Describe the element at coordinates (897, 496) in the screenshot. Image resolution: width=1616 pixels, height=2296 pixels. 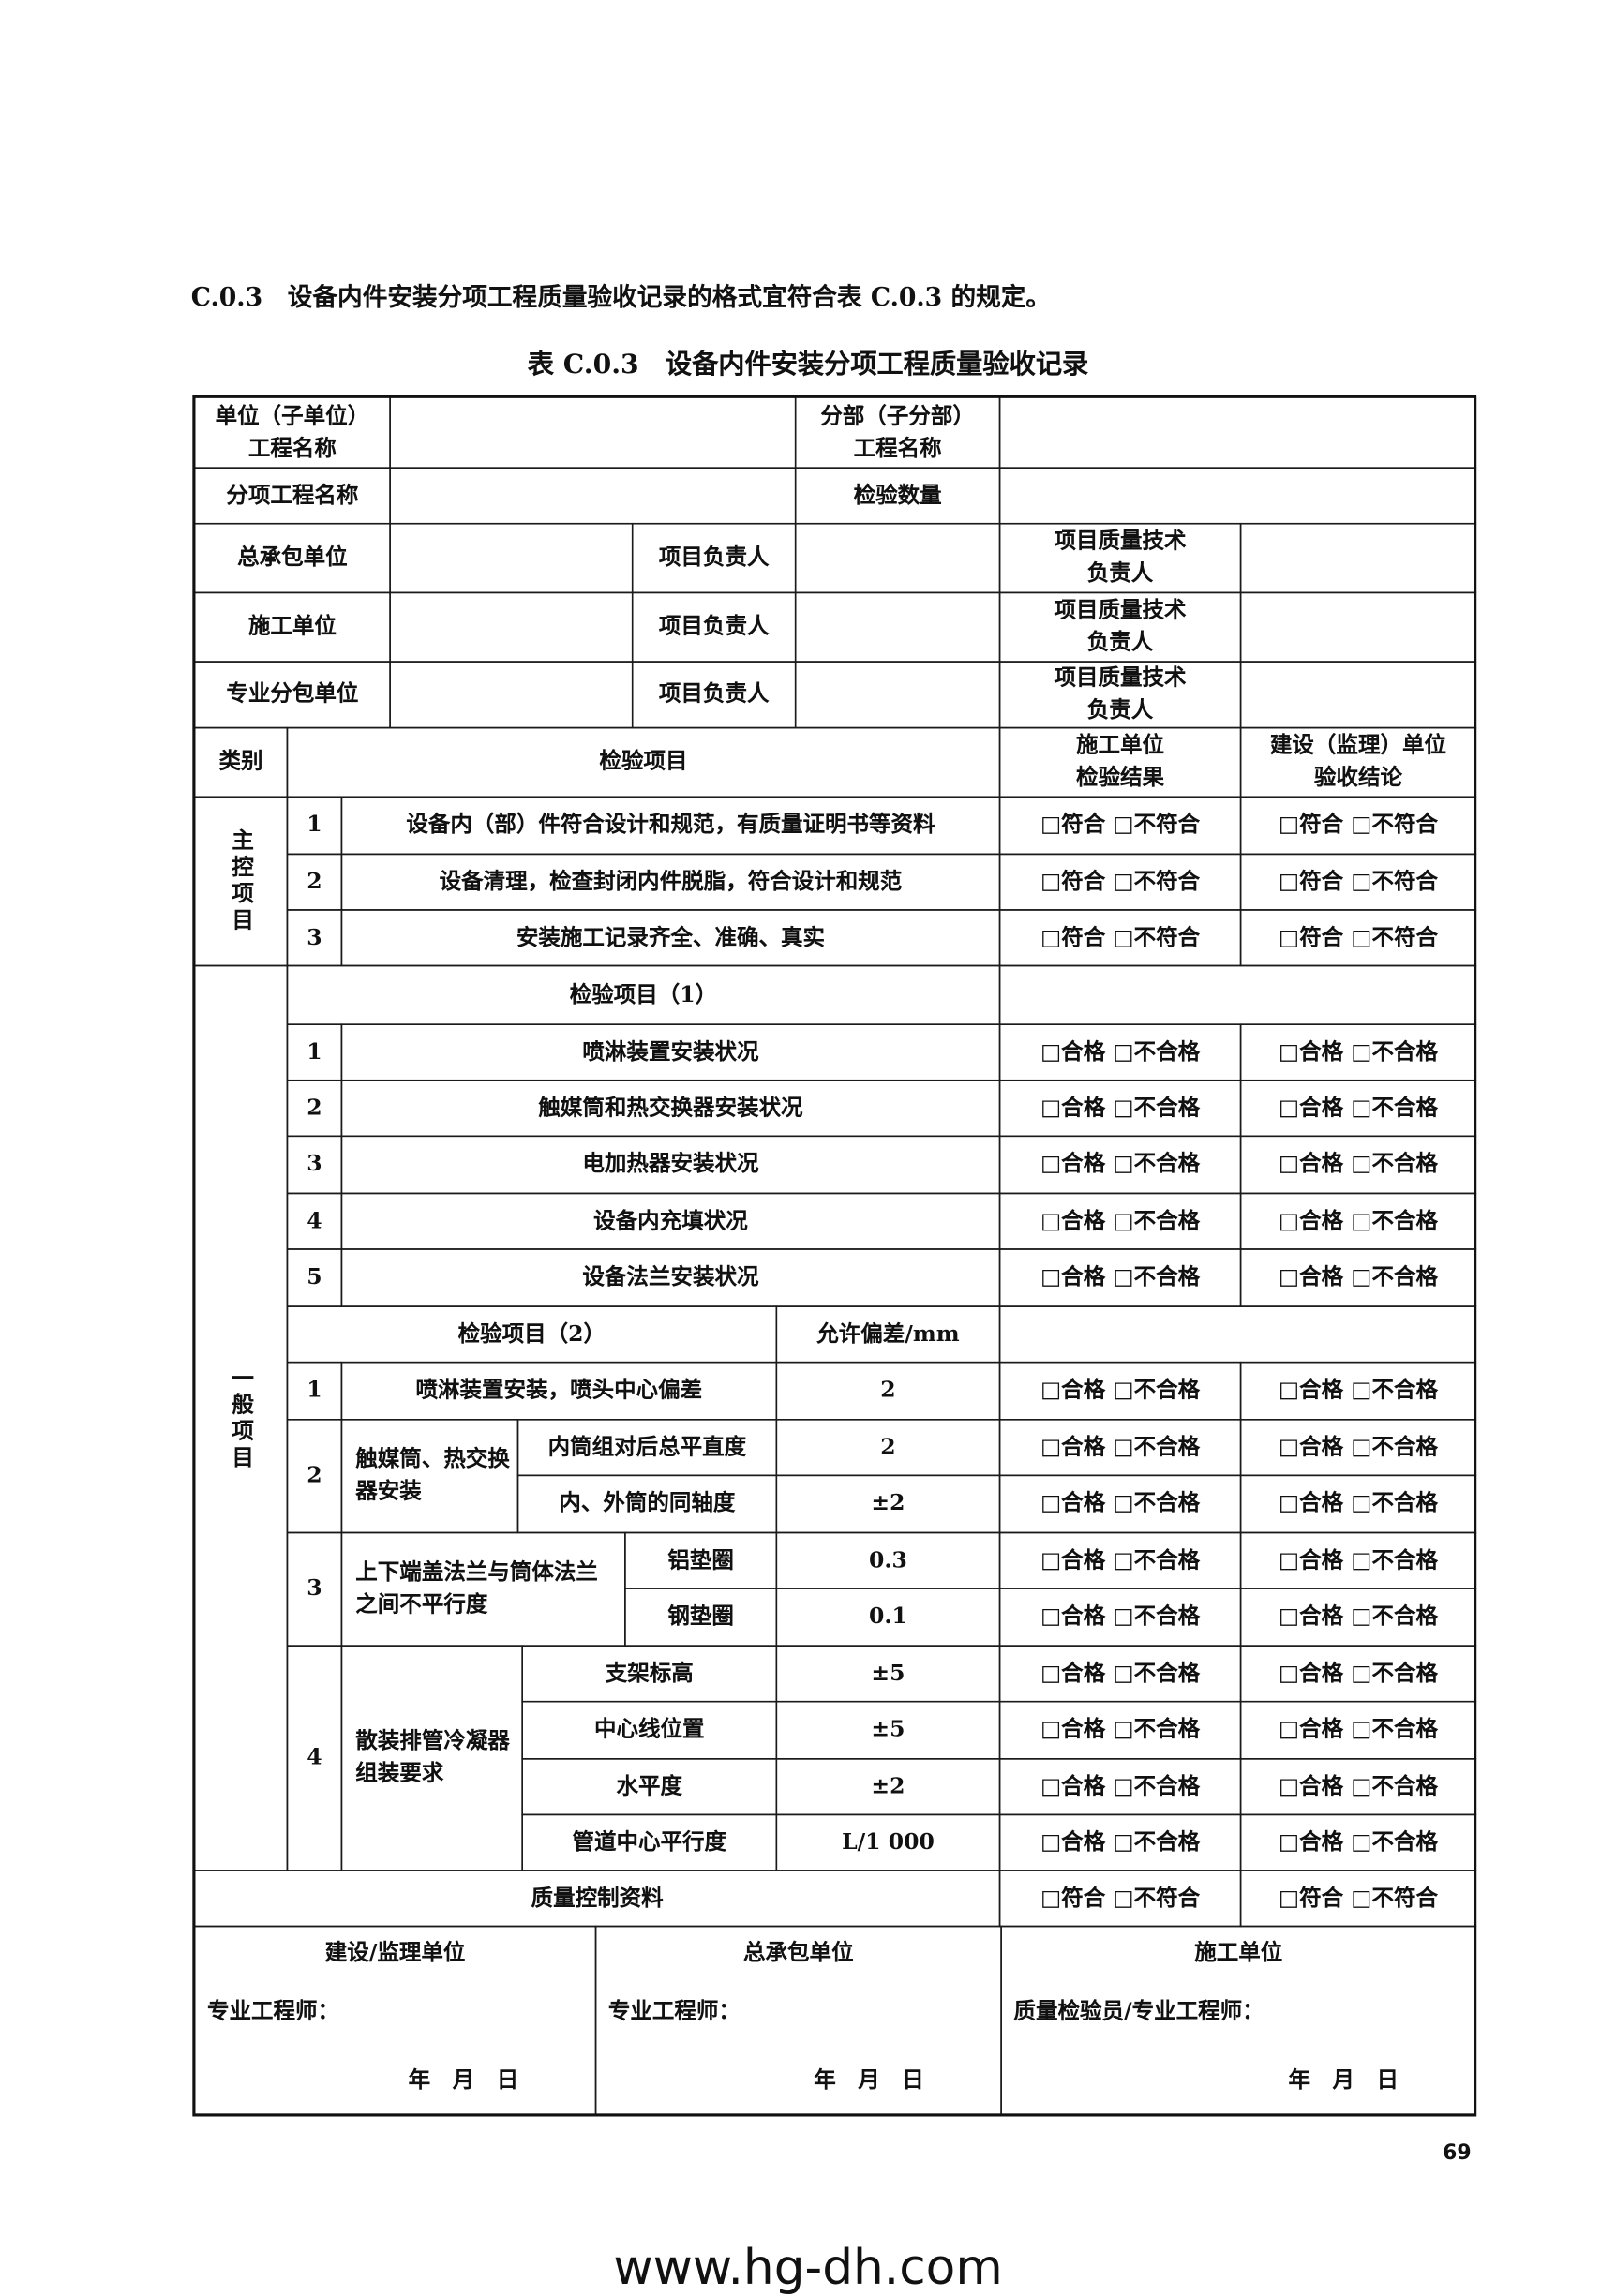
I see `inspection-qty-label: 检验数量` at that location.